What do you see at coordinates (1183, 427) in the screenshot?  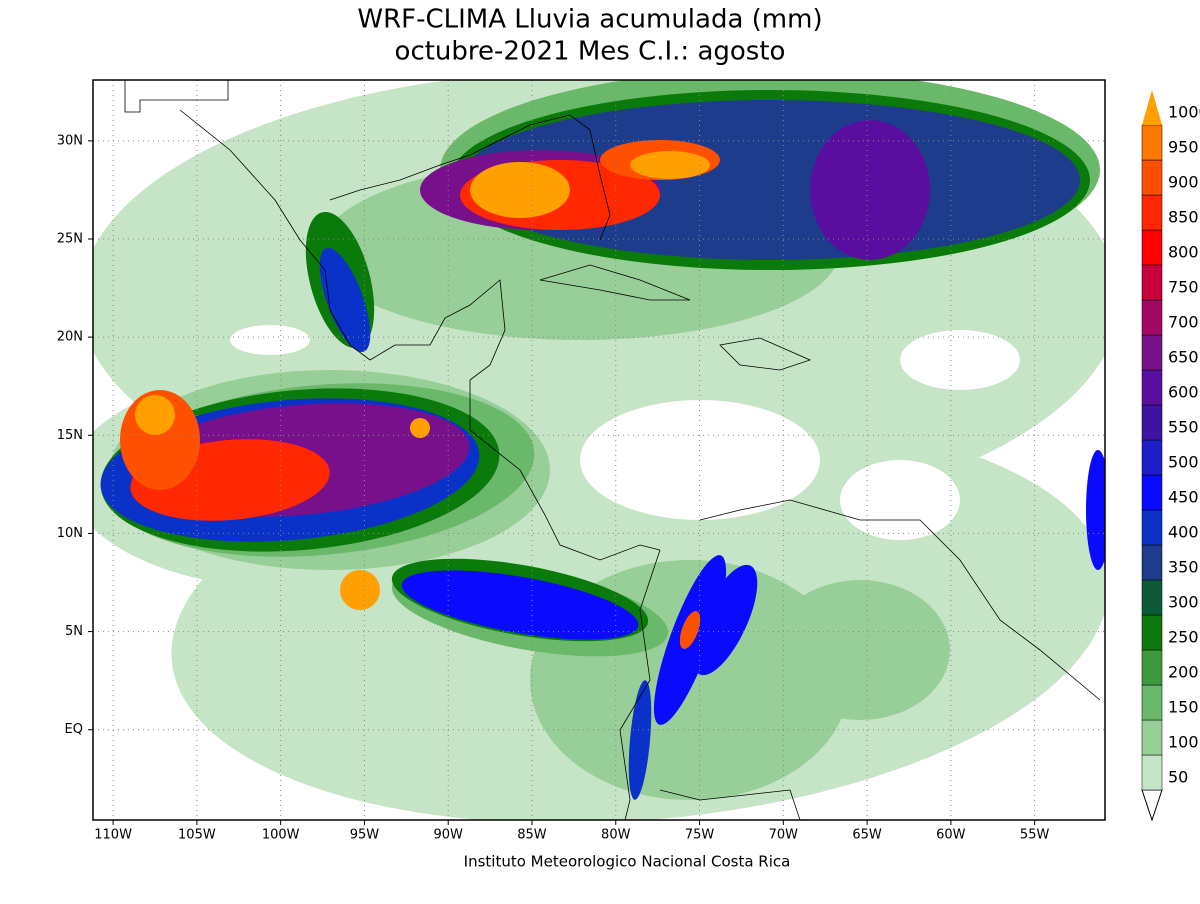 I see `colorbar-label: 550` at bounding box center [1183, 427].